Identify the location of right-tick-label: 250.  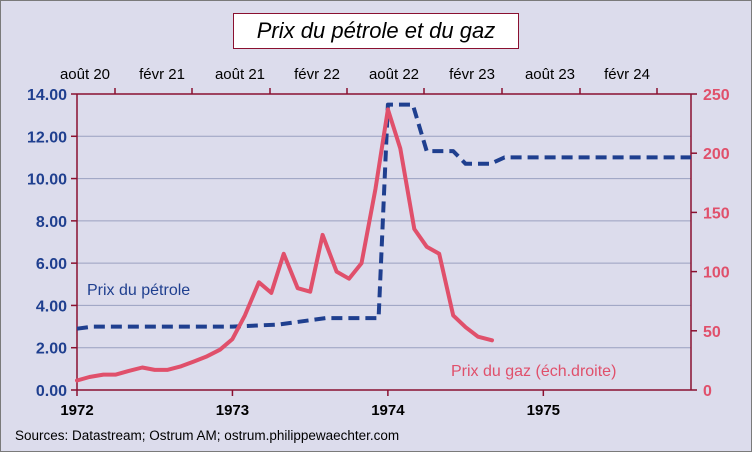
(716, 95).